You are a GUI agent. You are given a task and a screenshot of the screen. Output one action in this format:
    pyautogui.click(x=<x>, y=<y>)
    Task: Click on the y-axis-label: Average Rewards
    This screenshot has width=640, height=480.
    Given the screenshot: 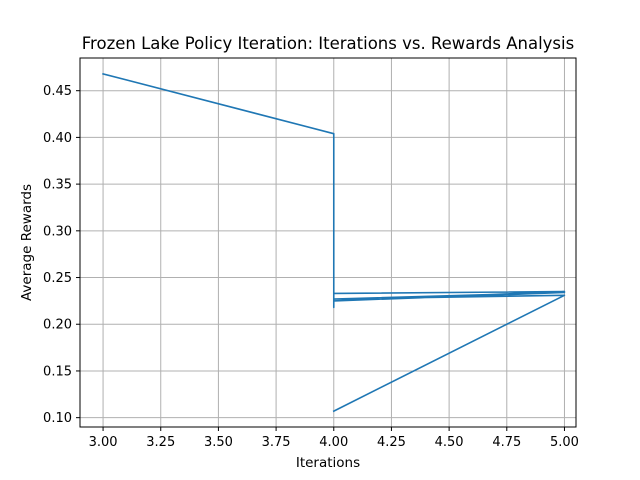 What is the action you would take?
    pyautogui.click(x=27, y=242)
    